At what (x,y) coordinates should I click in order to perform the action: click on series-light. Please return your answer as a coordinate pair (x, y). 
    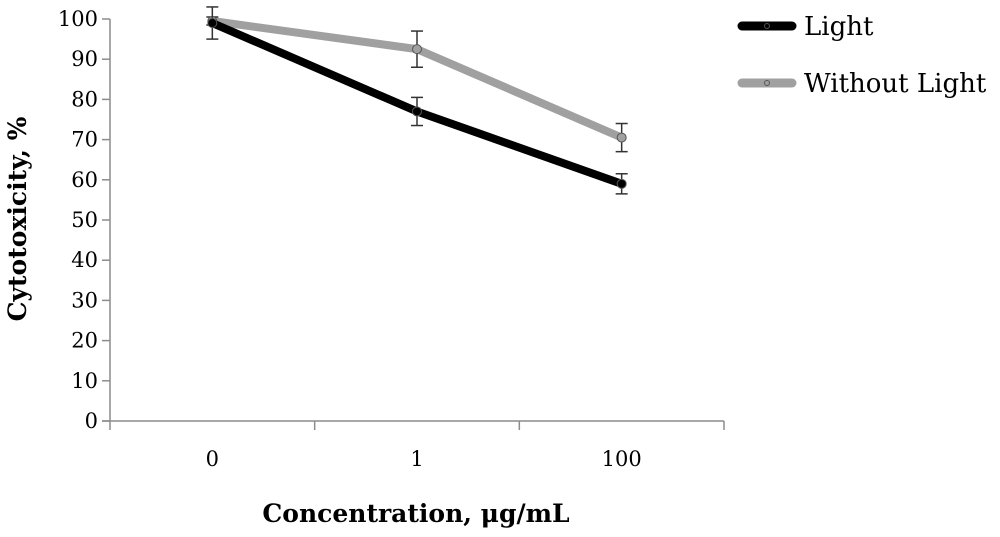
    Looking at the image, I should click on (417, 100).